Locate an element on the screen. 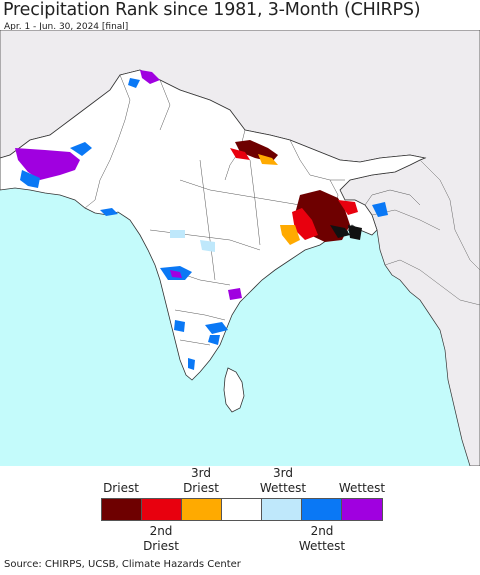  map-subtitle: Apr. 1 - Jun. 30, 2024 [final] is located at coordinates (66, 27).